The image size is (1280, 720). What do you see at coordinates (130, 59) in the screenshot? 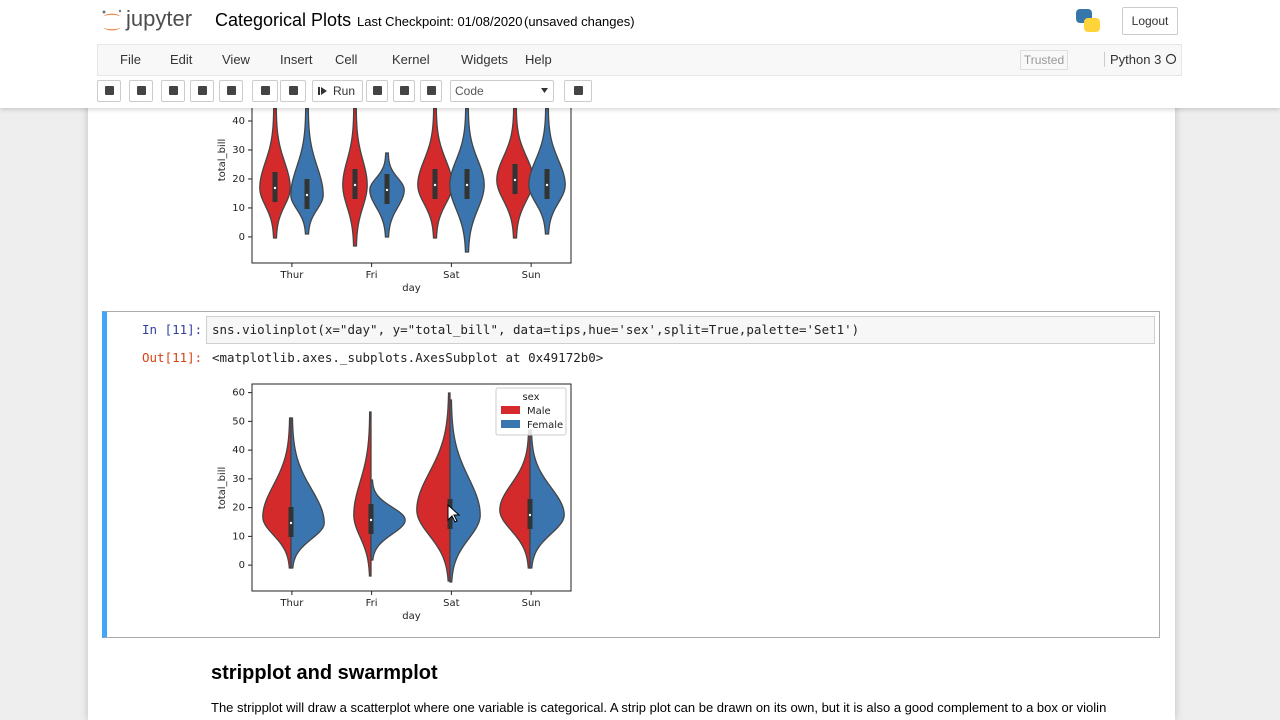
I see `menu-item: File` at bounding box center [130, 59].